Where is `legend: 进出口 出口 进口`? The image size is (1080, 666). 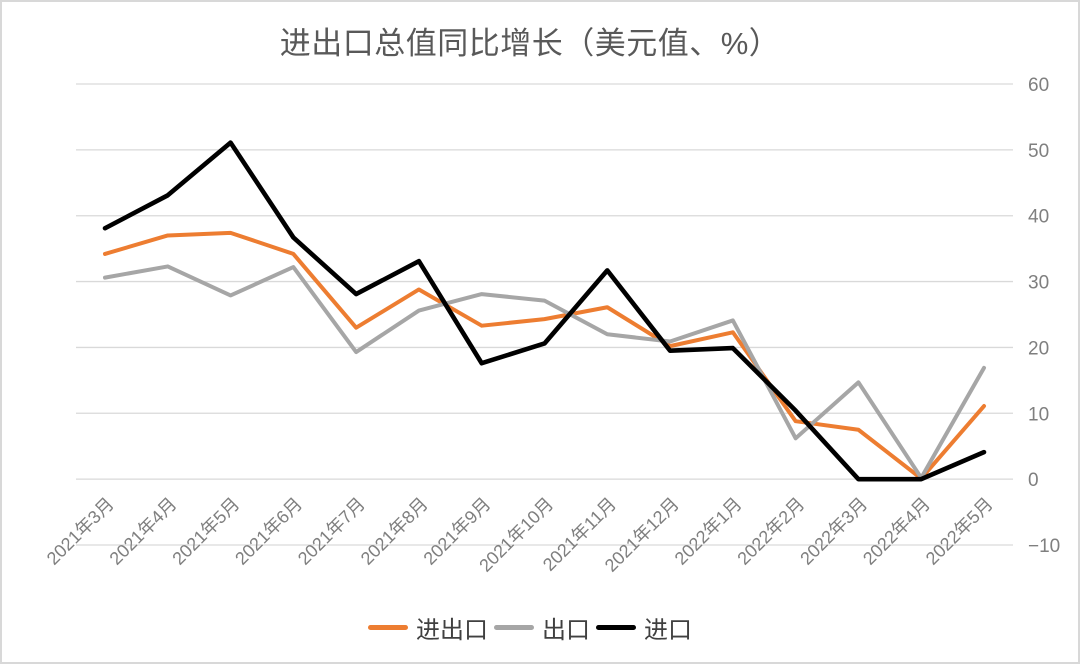
legend: 进出口 出口 进口 is located at coordinates (530, 627).